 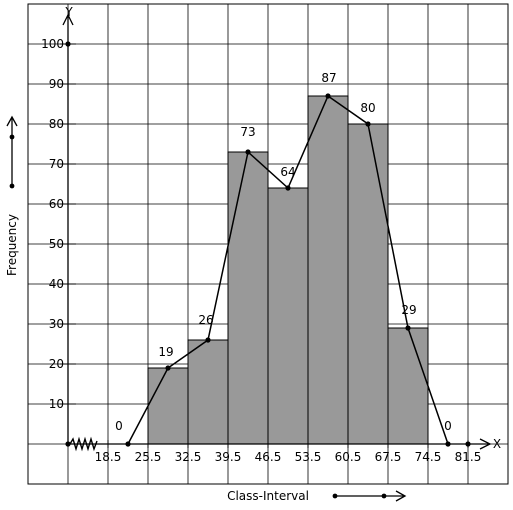 What do you see at coordinates (328, 78) in the screenshot?
I see `data-label: 87` at bounding box center [328, 78].